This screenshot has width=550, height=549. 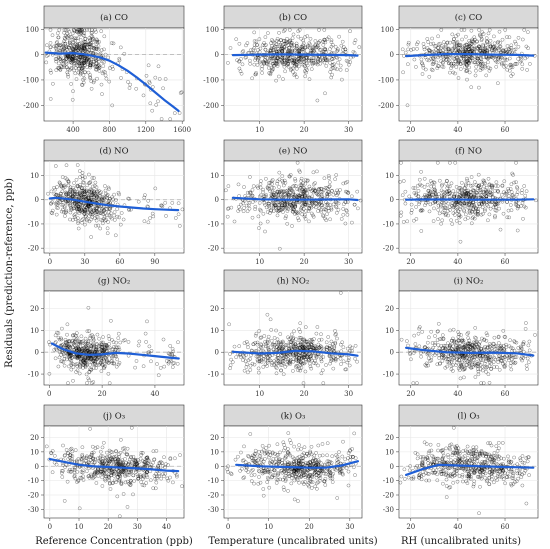 What do you see at coordinates (392, 200) in the screenshot?
I see `y-tick-label: 0` at bounding box center [392, 200].